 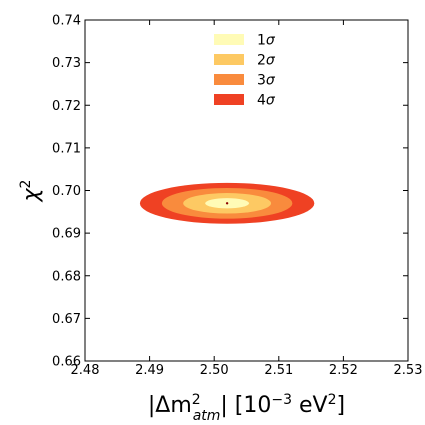 What do you see at coordinates (66, 319) in the screenshot?
I see `y-tick-label: 0.67` at bounding box center [66, 319].